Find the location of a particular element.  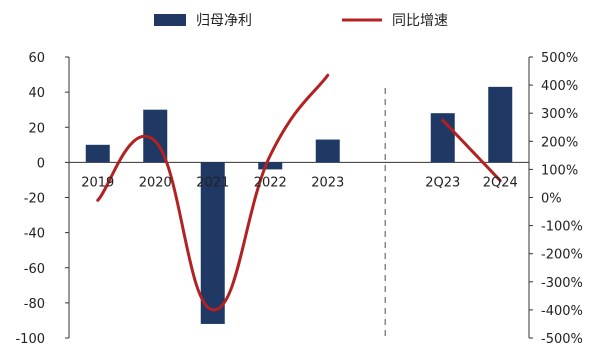

x-tick-label-2021: 2021 is located at coordinates (212, 182).